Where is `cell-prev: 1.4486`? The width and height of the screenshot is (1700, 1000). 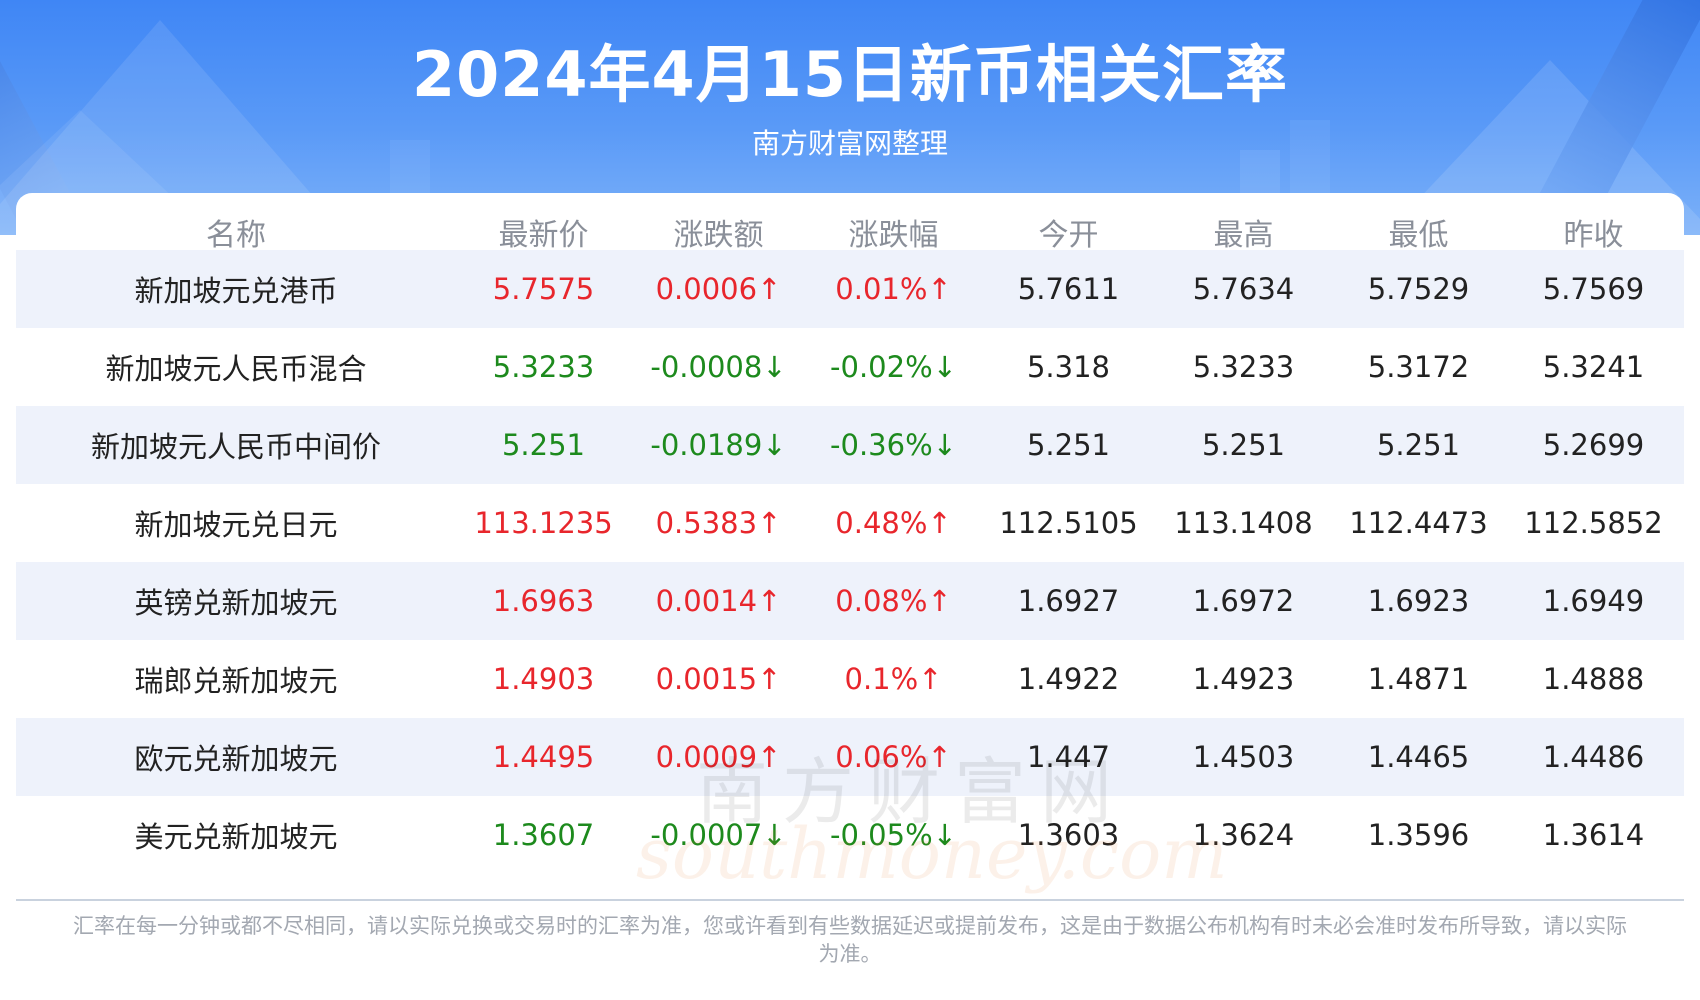 cell-prev: 1.4486 is located at coordinates (1593, 757).